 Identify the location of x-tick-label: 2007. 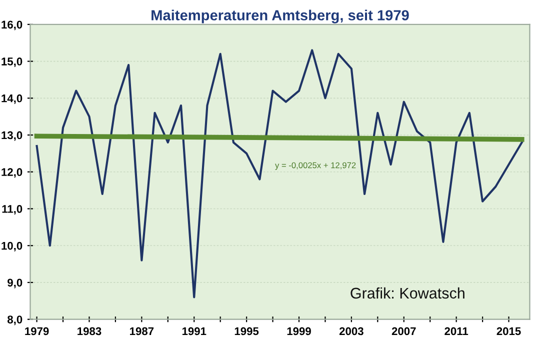
(404, 331).